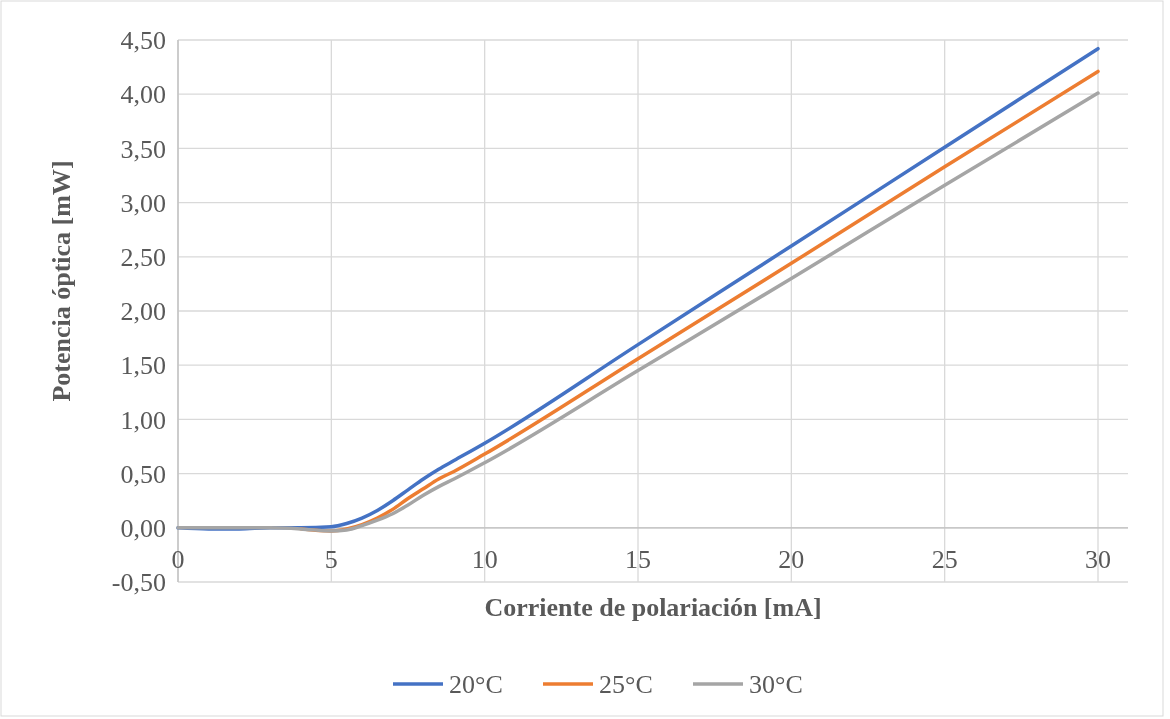 The width and height of the screenshot is (1170, 719). I want to click on y-tick-label: 0,00, so click(143, 528).